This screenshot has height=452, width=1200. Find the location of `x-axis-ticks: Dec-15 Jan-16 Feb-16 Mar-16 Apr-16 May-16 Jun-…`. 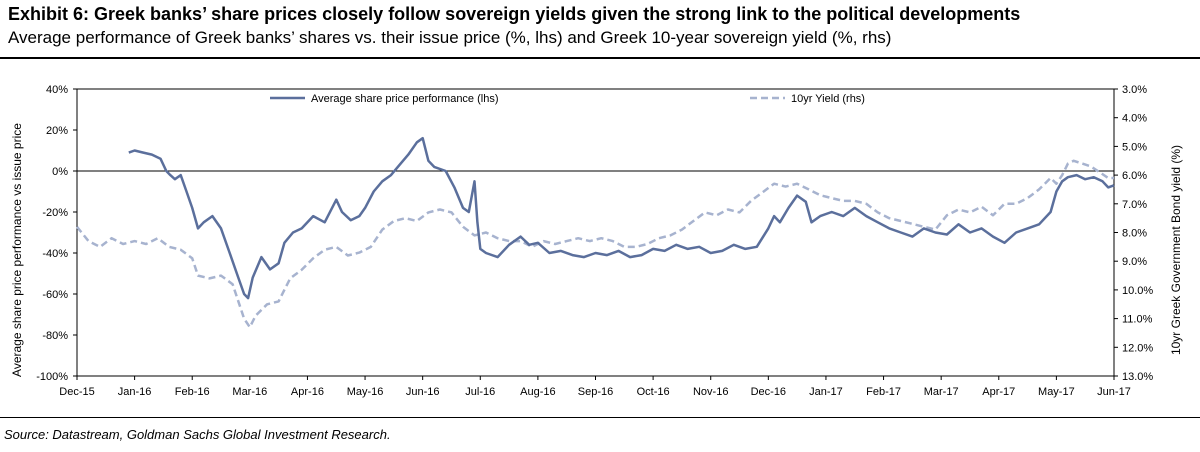

x-axis-ticks: Dec-15 Jan-16 Feb-16 Mar-16 Apr-16 May-16 Jun-… is located at coordinates (595, 387).